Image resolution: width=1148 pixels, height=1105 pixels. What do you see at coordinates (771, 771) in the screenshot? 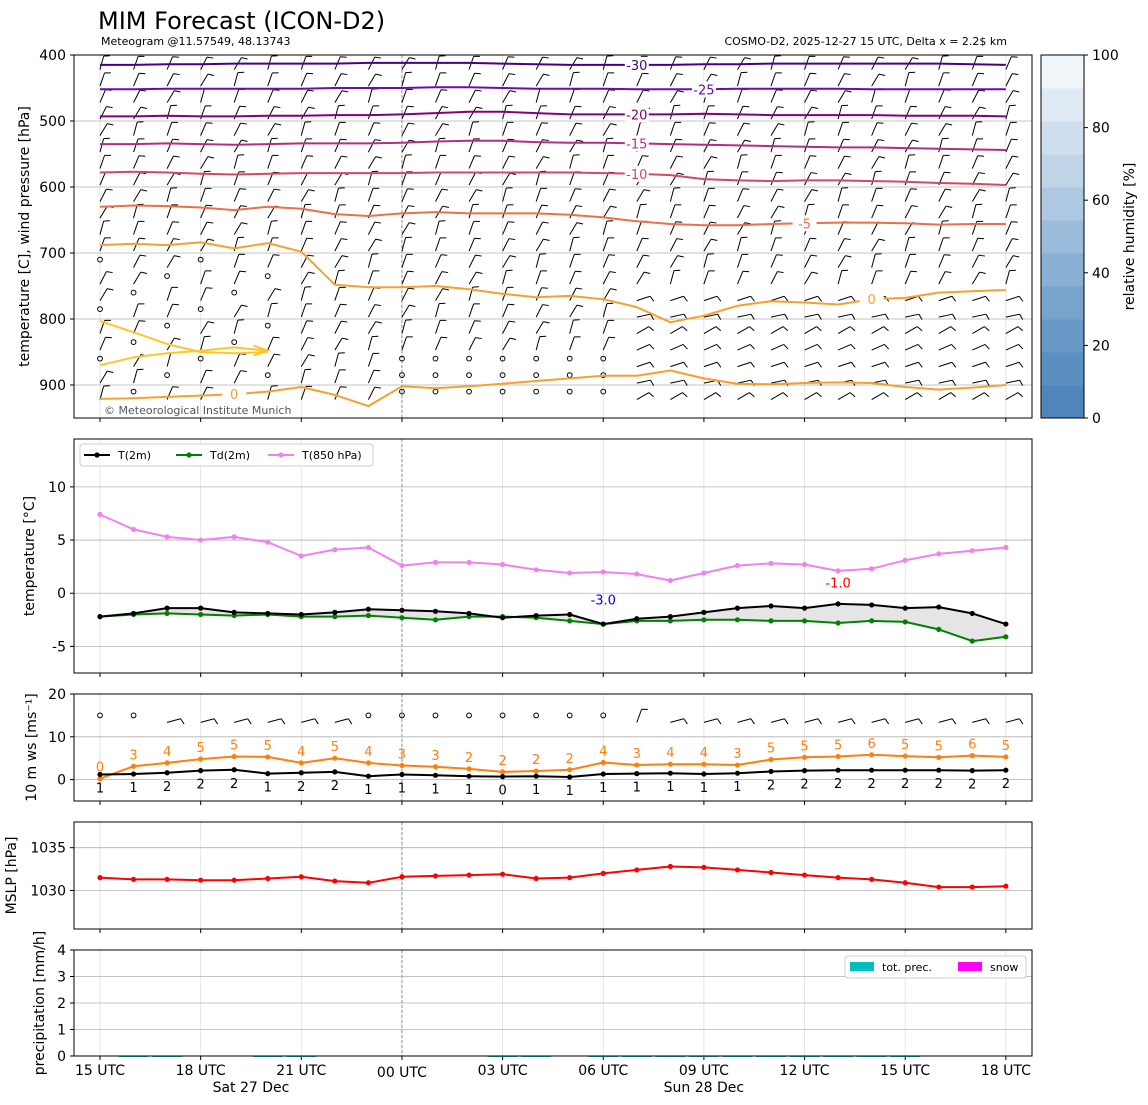
I see `wind-gust-point` at bounding box center [771, 771].